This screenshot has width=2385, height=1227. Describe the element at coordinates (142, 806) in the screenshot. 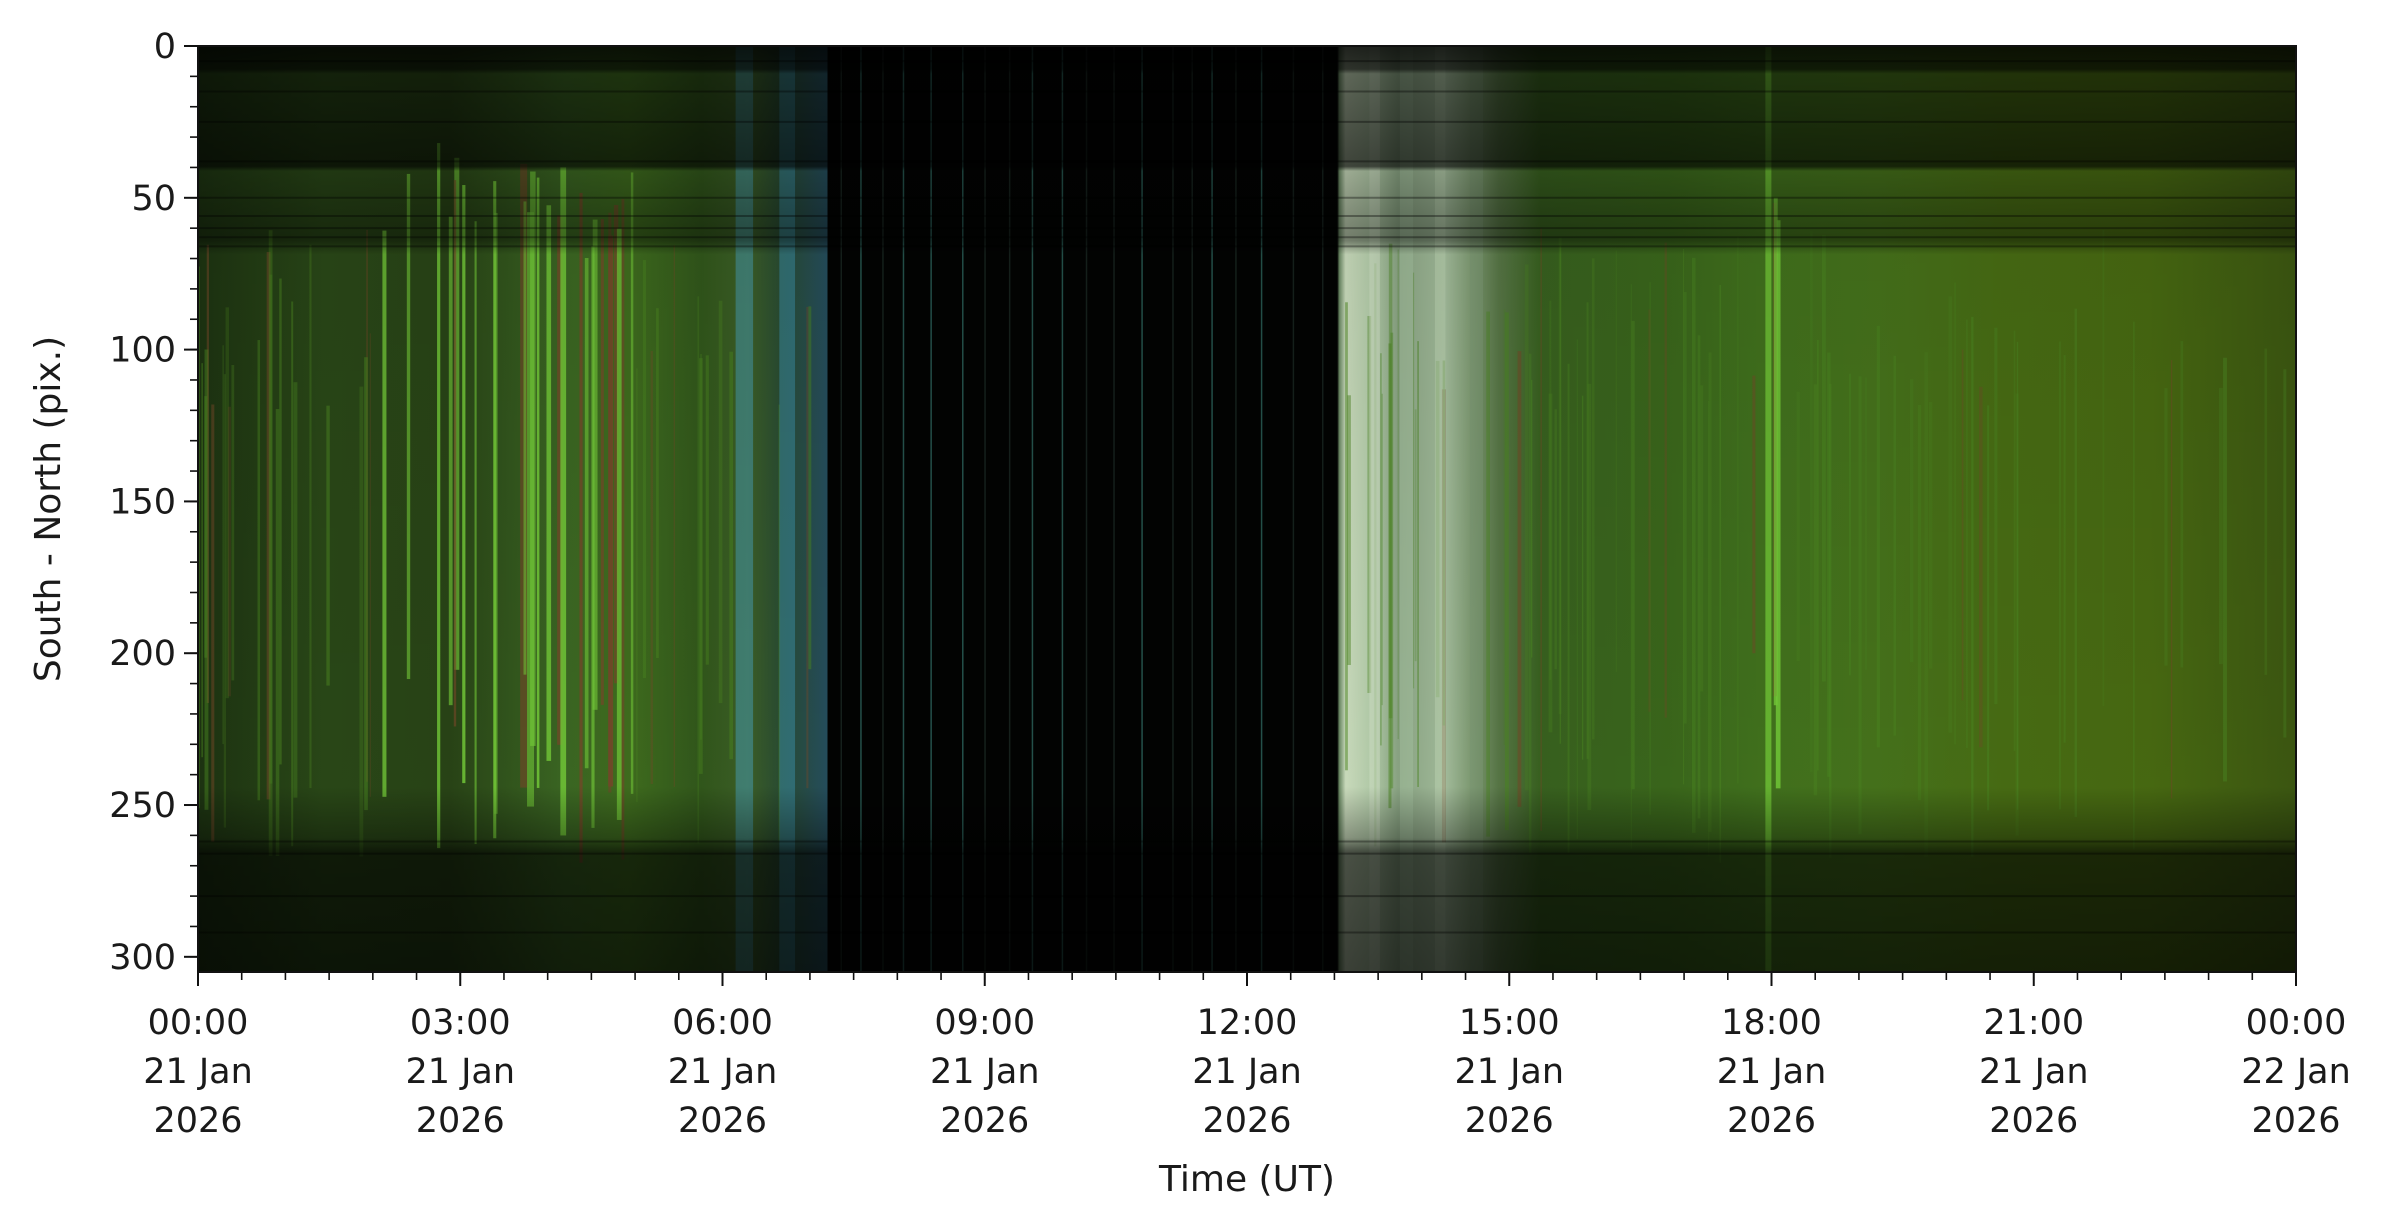

I see `y-tick-label: 250` at that location.